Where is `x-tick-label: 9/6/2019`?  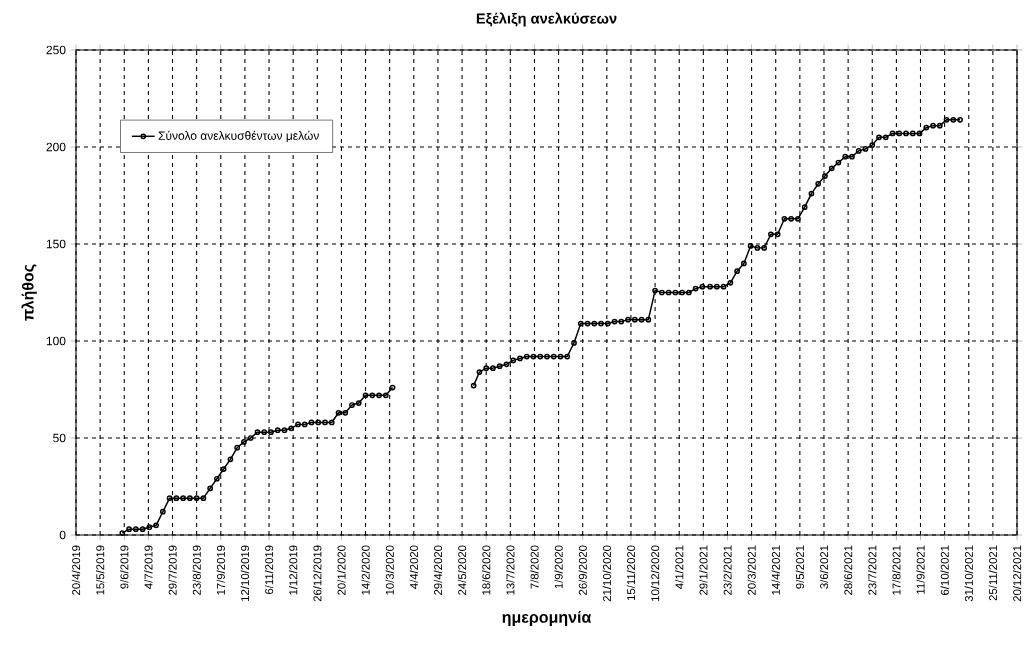 x-tick-label: 9/6/2019 is located at coordinates (124, 567).